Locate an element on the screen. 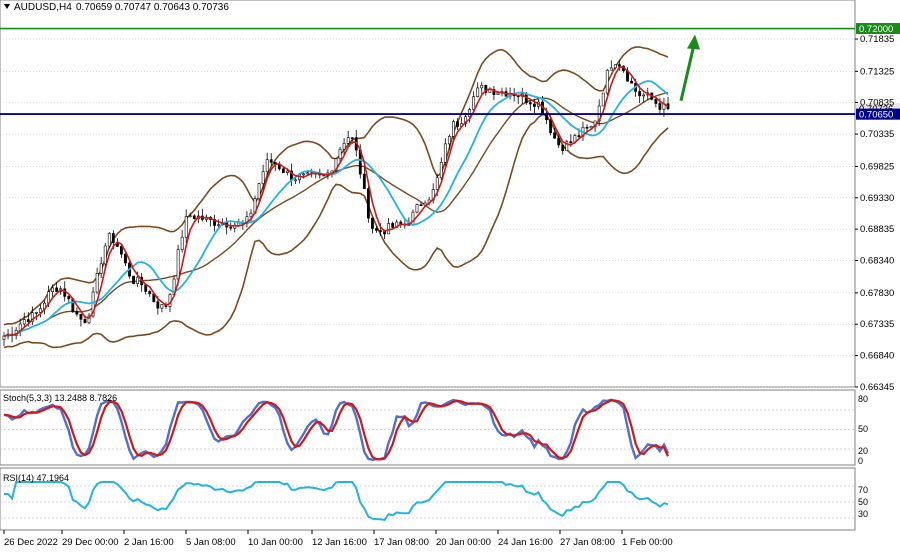 The width and height of the screenshot is (900, 552). x-tick-label: 5 Jan 08:00 is located at coordinates (211, 542).